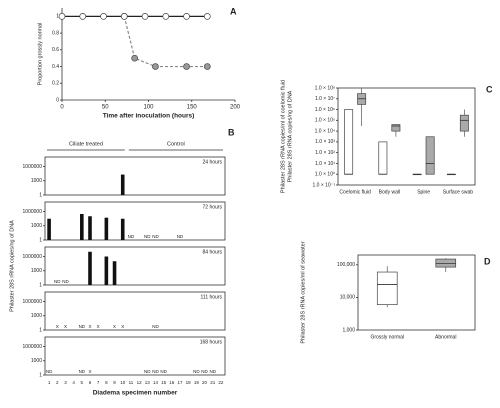 This screenshot has width=500, height=408. I want to click on x-tick-label: 5, so click(82, 382).